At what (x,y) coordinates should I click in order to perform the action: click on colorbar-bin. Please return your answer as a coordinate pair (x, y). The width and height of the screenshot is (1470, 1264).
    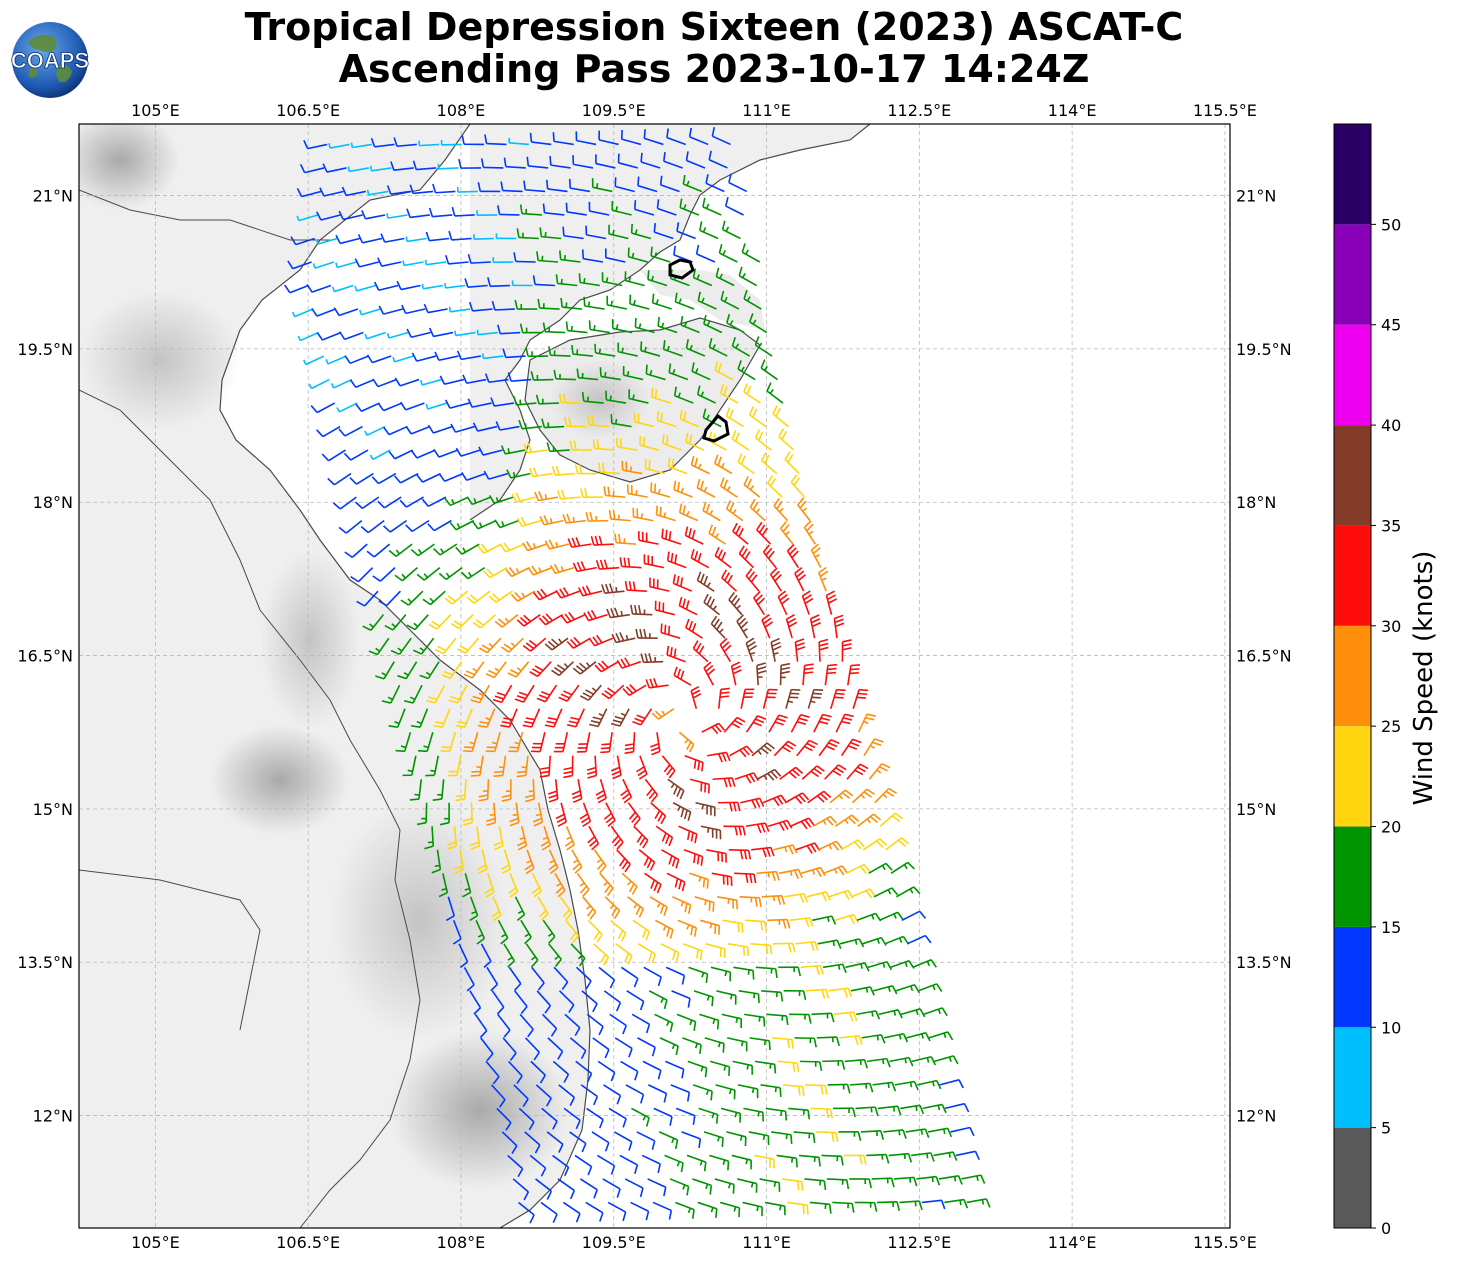
    Looking at the image, I should click on (1352, 876).